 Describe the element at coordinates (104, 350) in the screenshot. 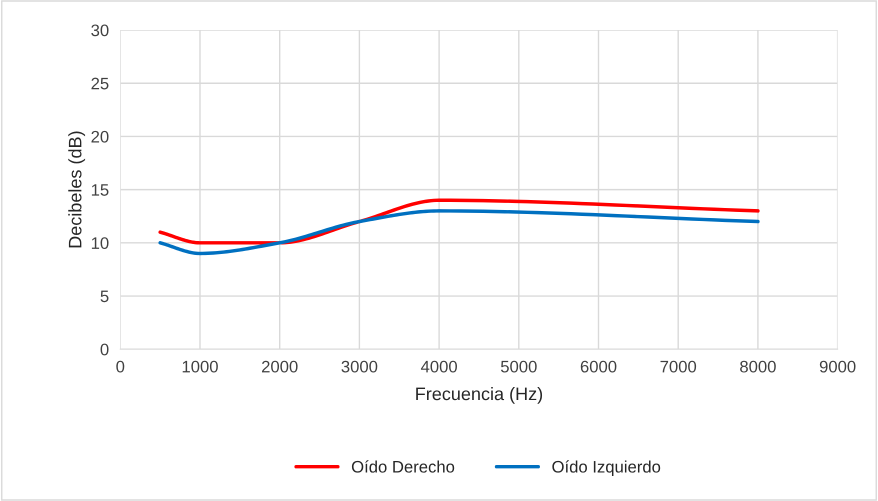

I see `y-tick-label: 0` at that location.